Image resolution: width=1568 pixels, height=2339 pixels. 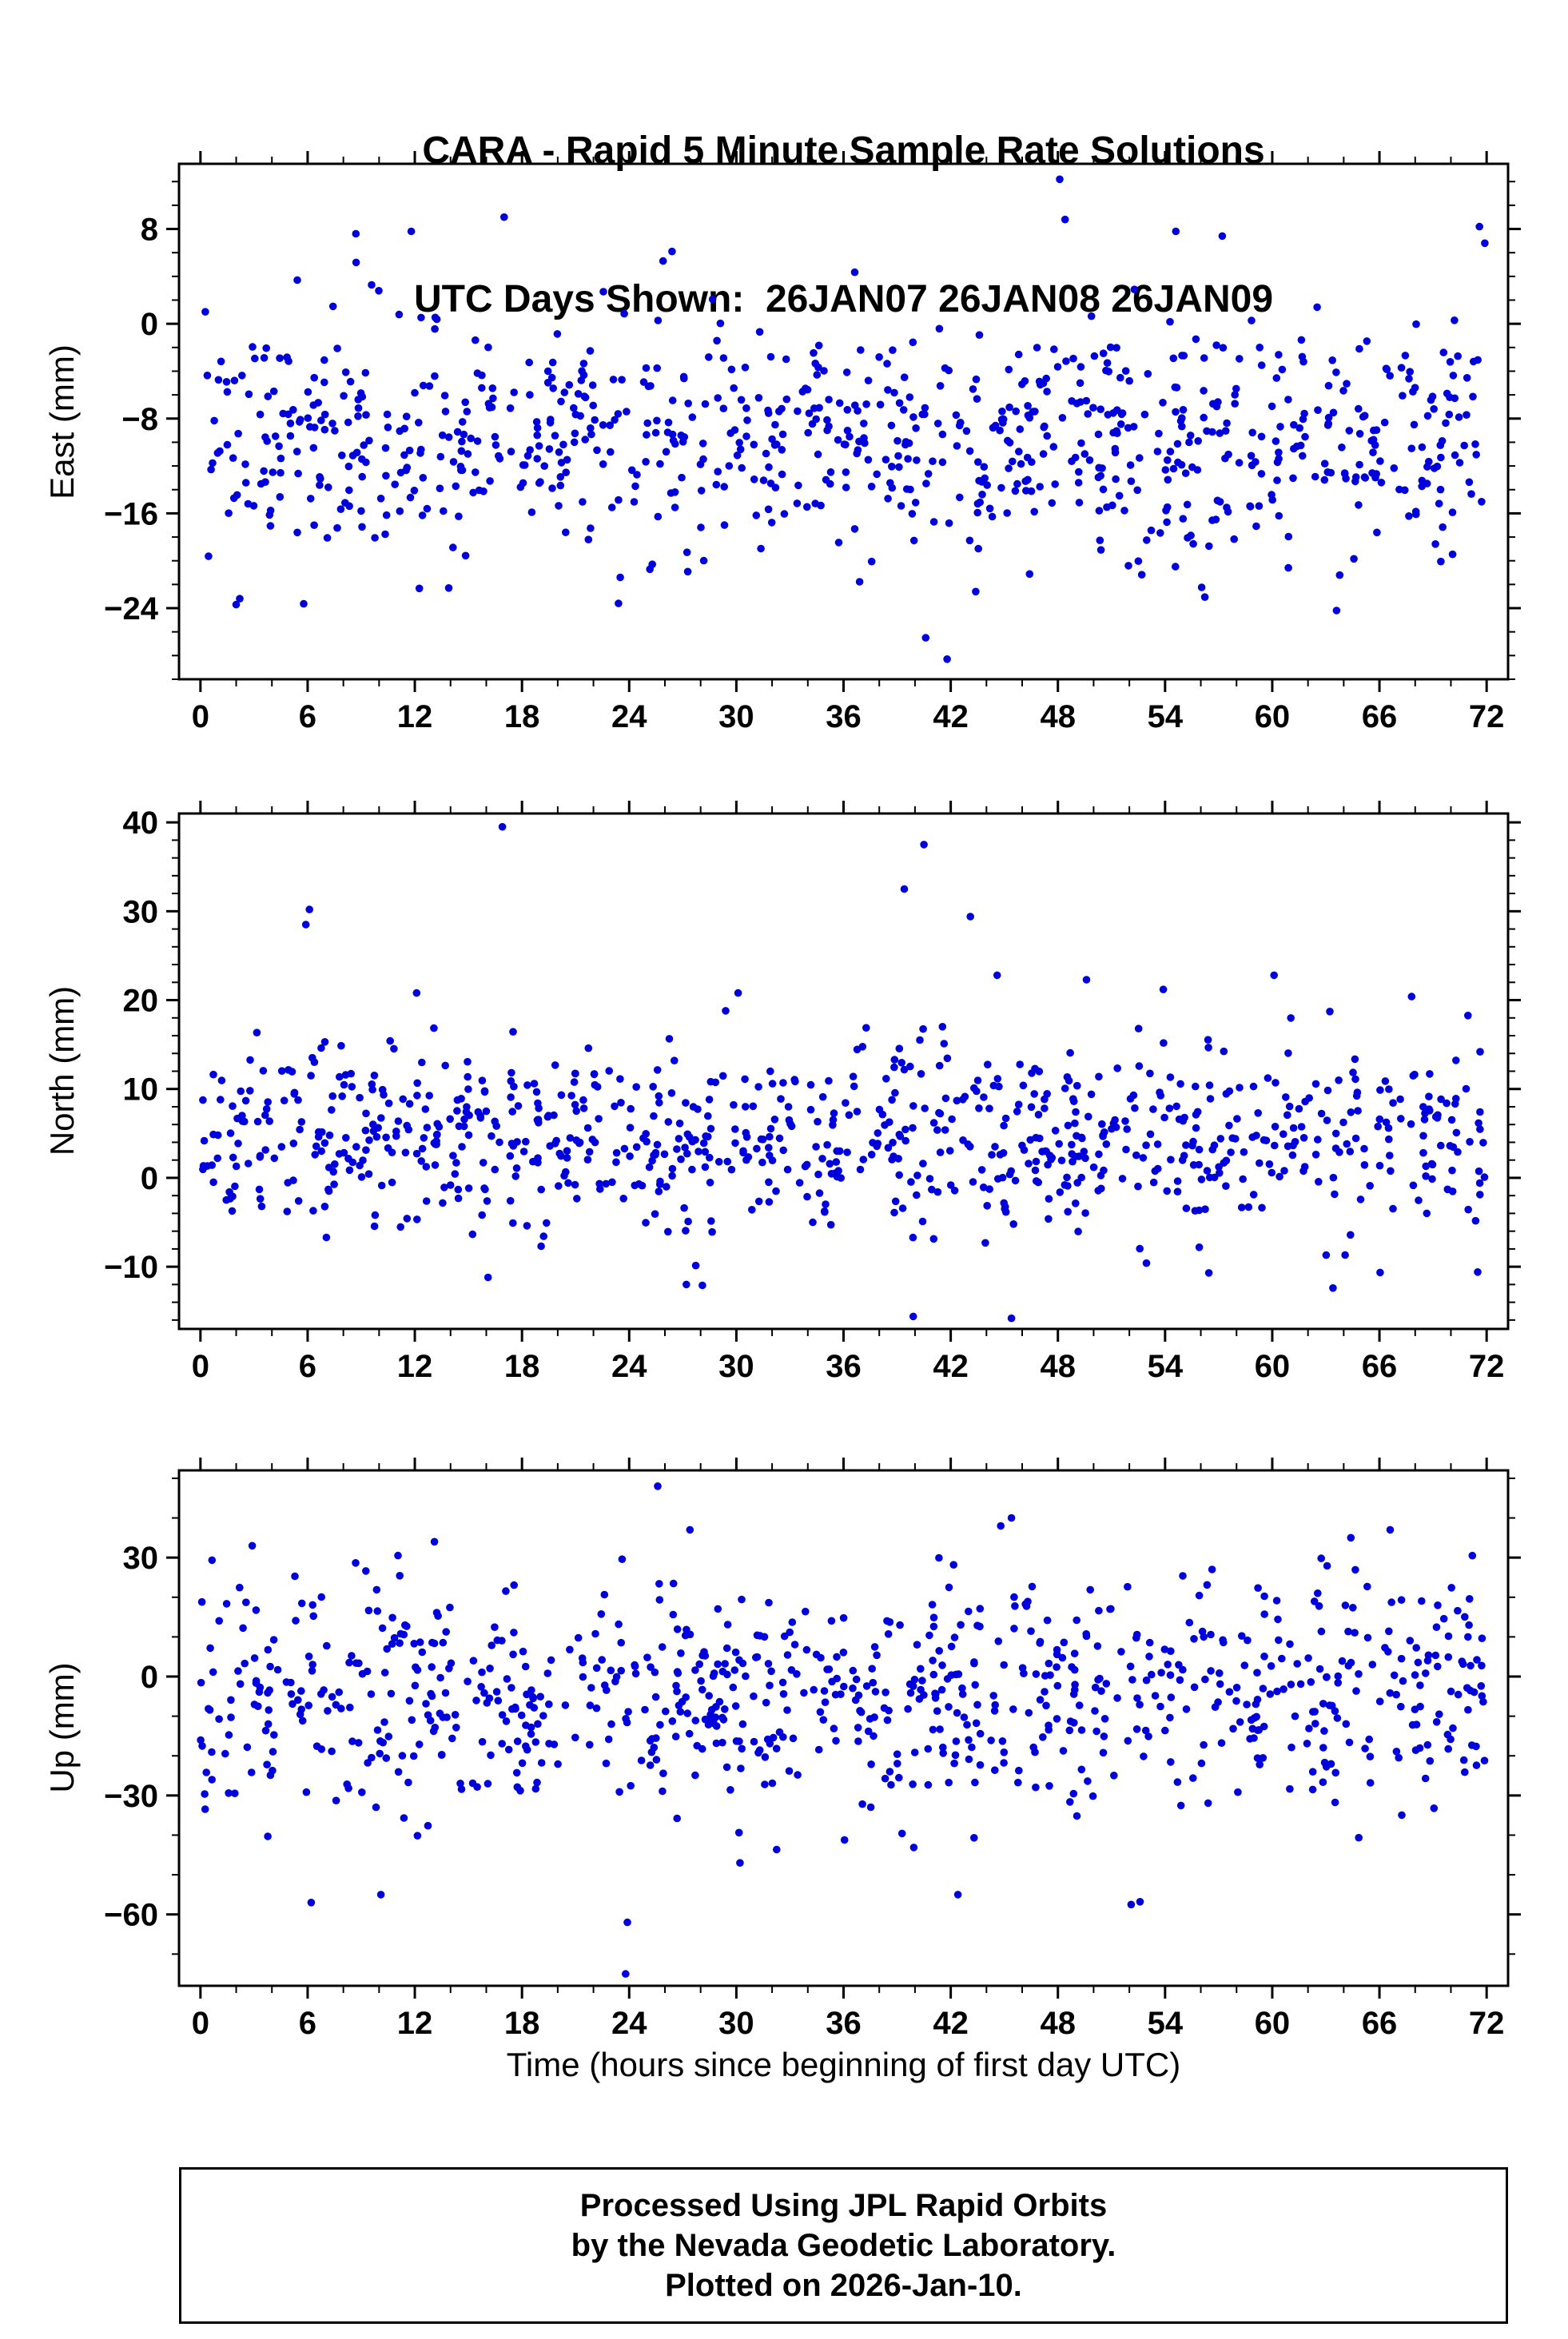 I want to click on svg-text: 10, so click(x=141, y=1090).